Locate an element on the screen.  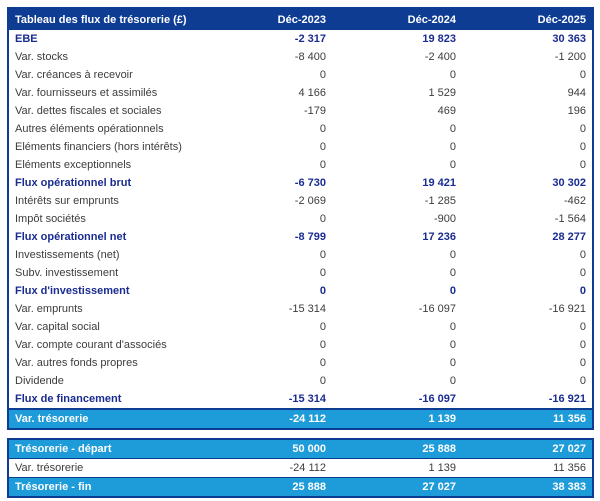
table-row: Var. capital social 0 0 0 is located at coordinates (300, 327).